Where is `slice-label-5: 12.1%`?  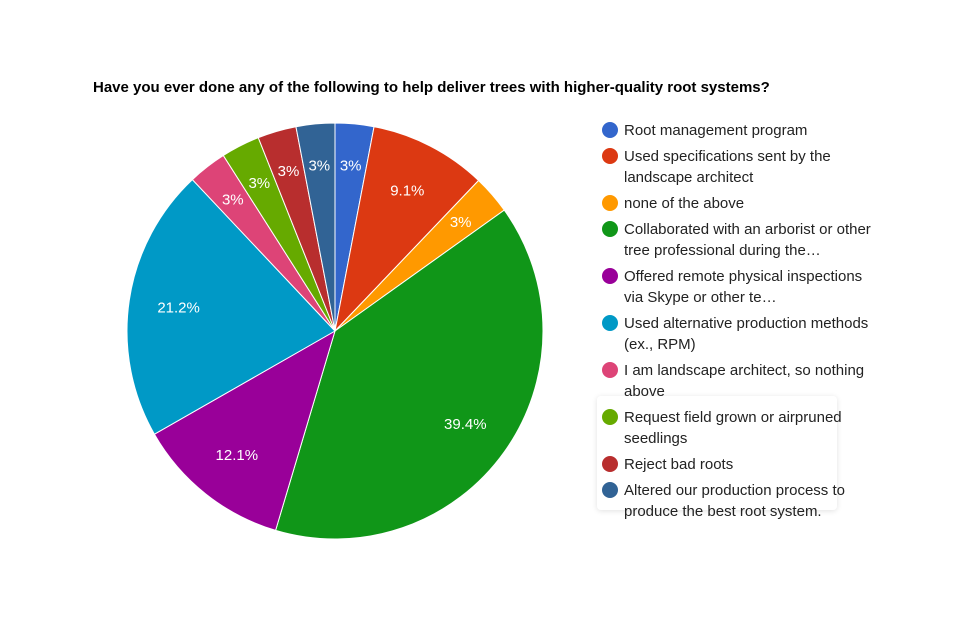 slice-label-5: 12.1% is located at coordinates (237, 455).